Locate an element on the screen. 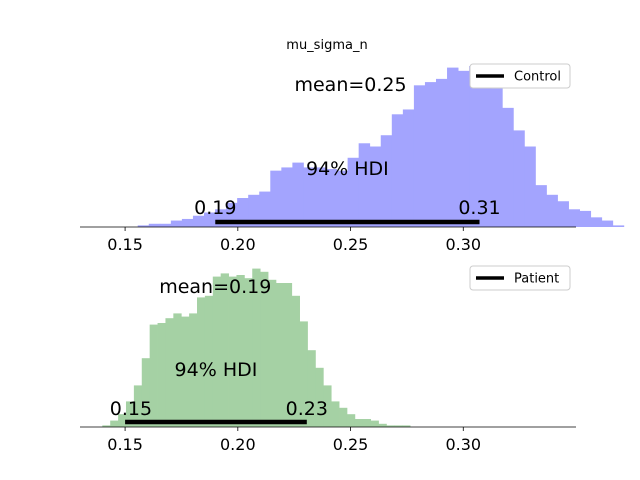 Image resolution: width=640 pixels, height=480 pixels. legend-label: Patient is located at coordinates (536, 279).